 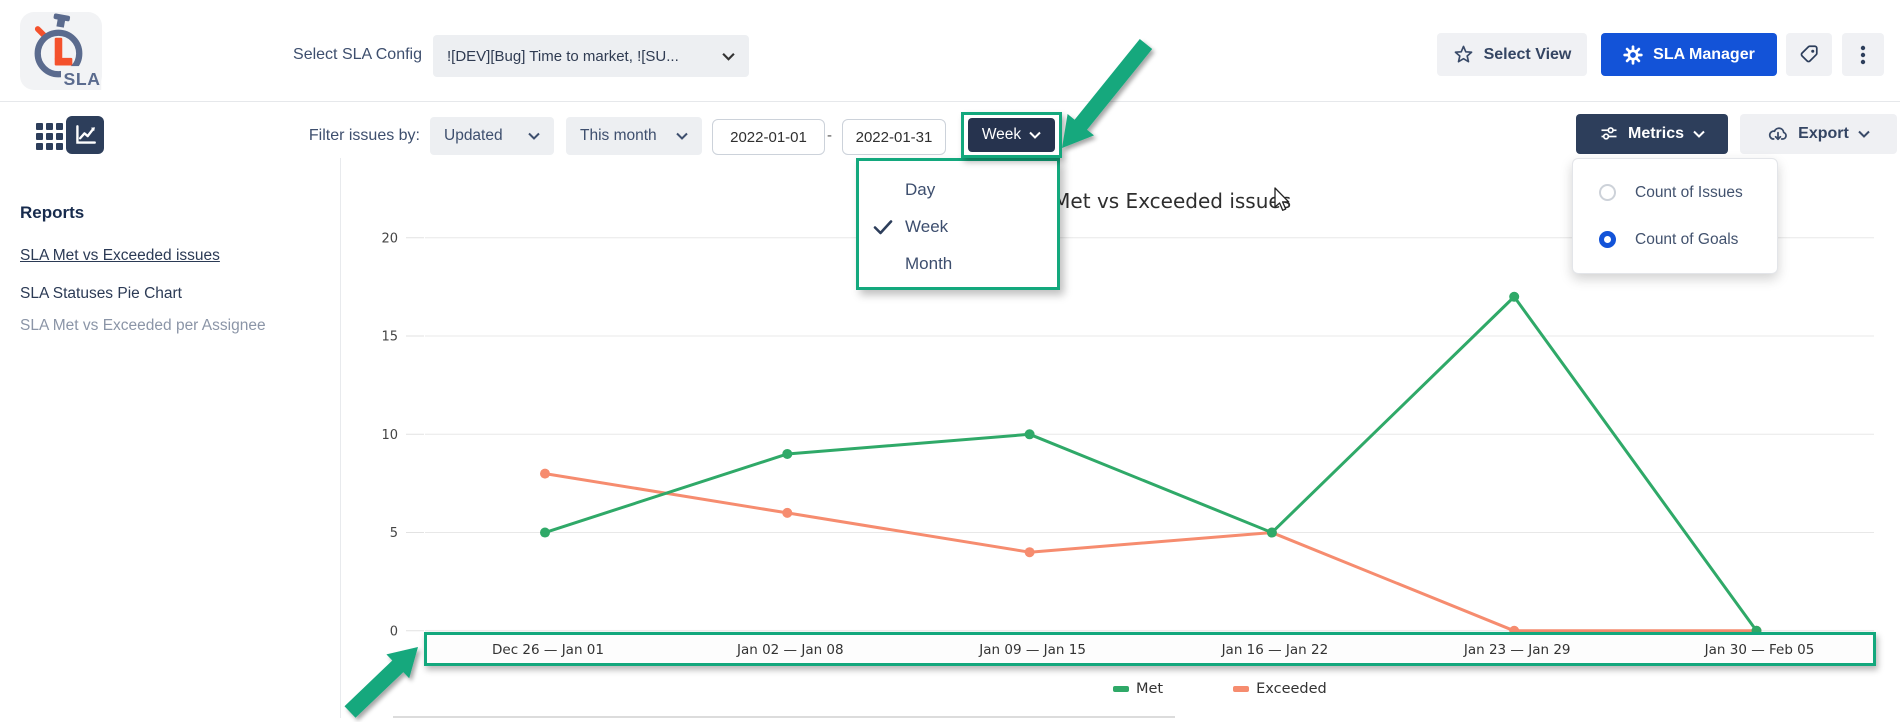 I want to click on sidebar-item-per-assignee: SLA Met vs Exceeded per Assignee, so click(x=143, y=325).